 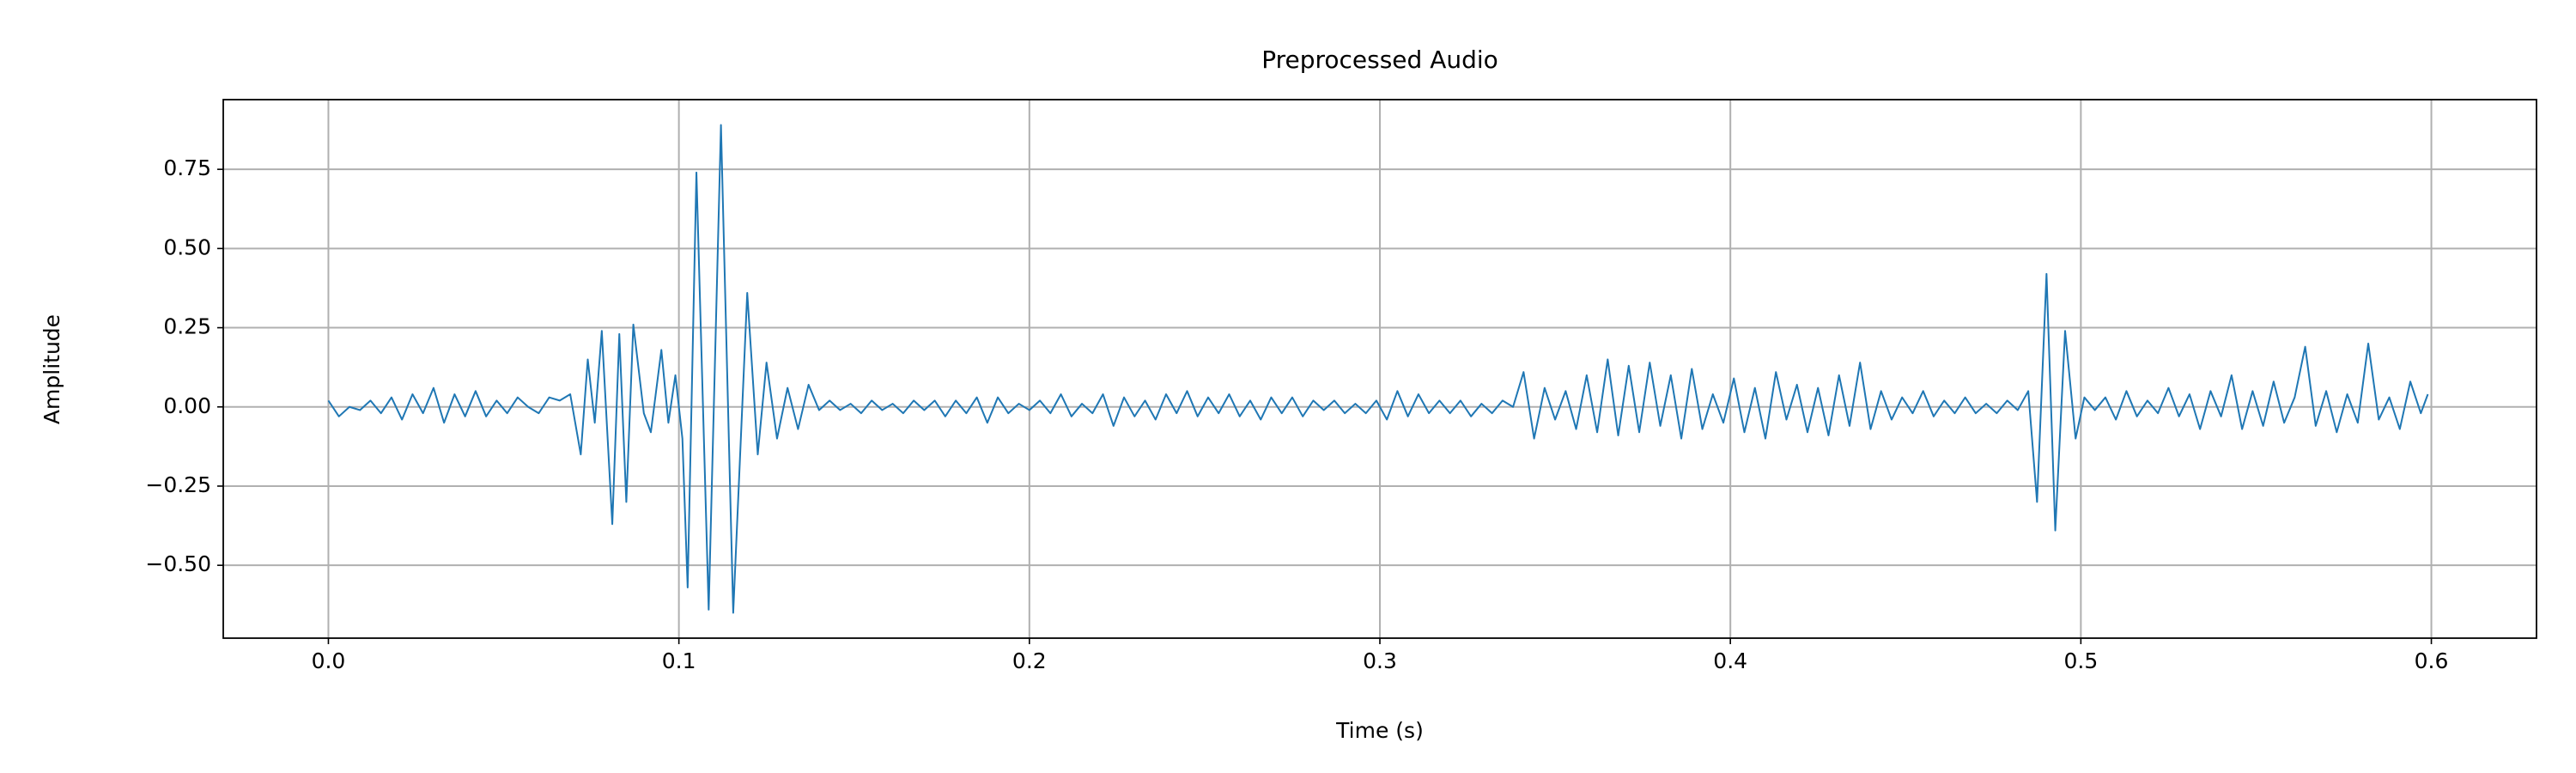 I want to click on y-axis-label: Amplitude, so click(x=52, y=369).